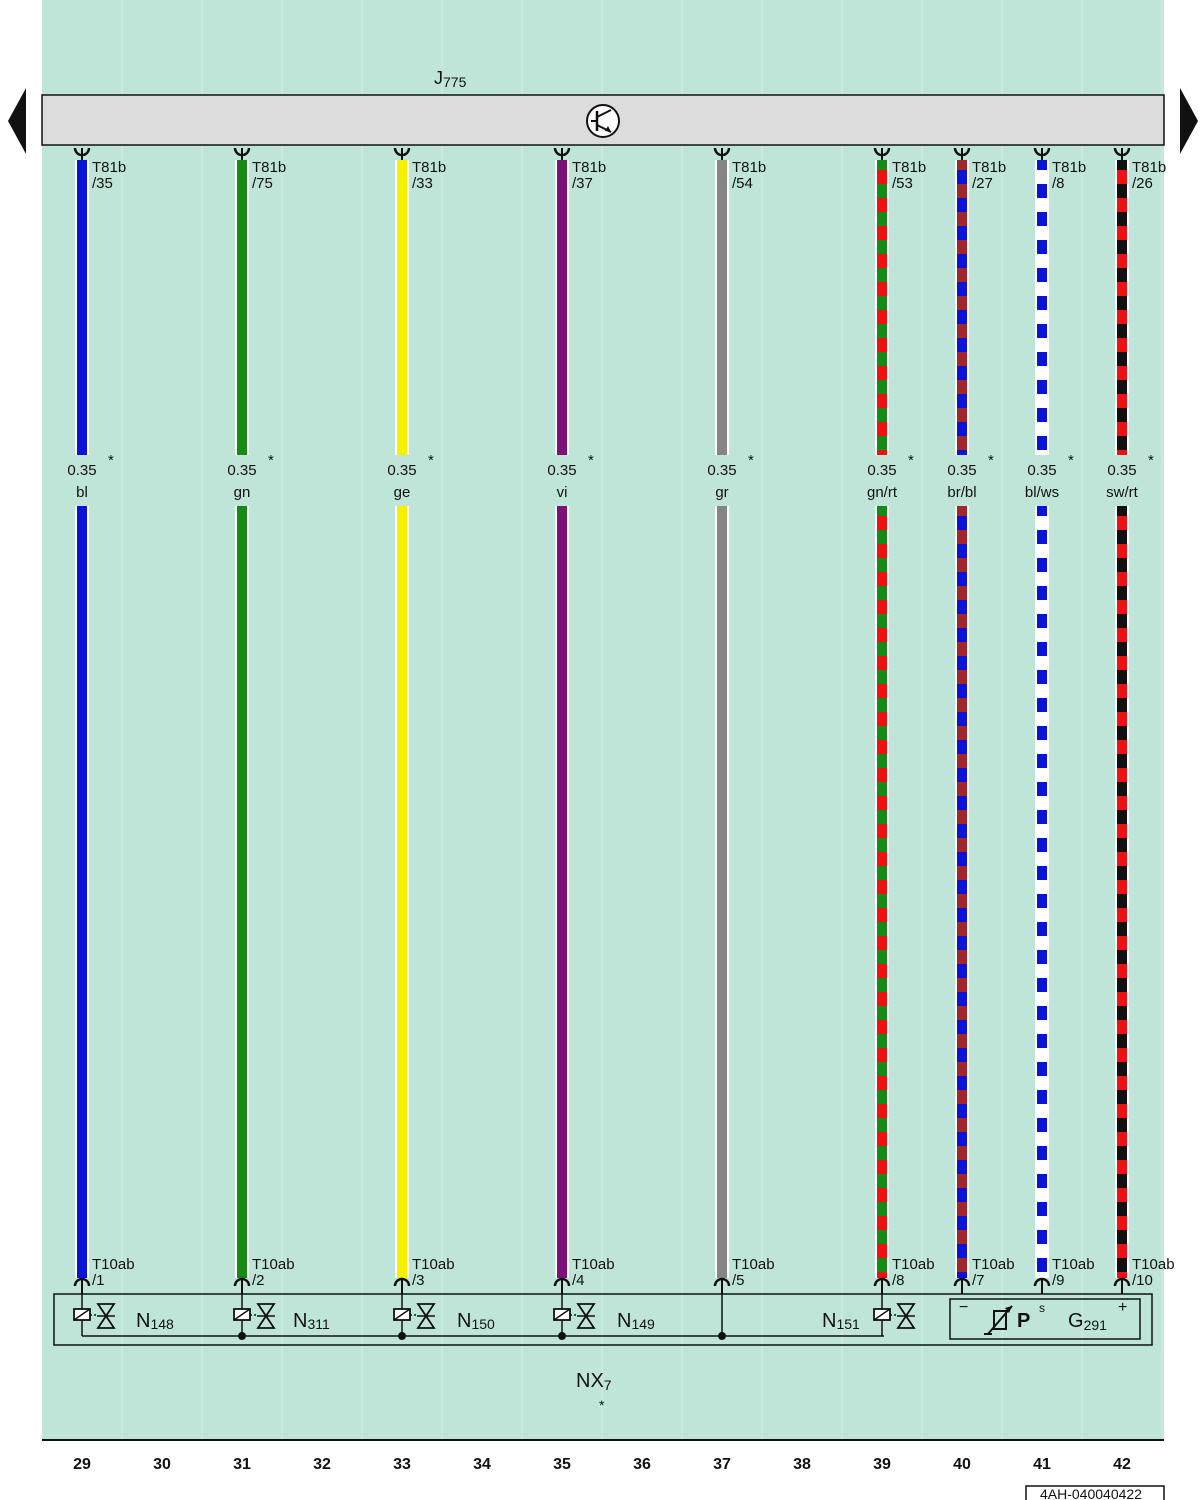 This screenshot has width=1200, height=1500. I want to click on valve-group: N148 N311 N150 N149 N151, so click(494, 1315).